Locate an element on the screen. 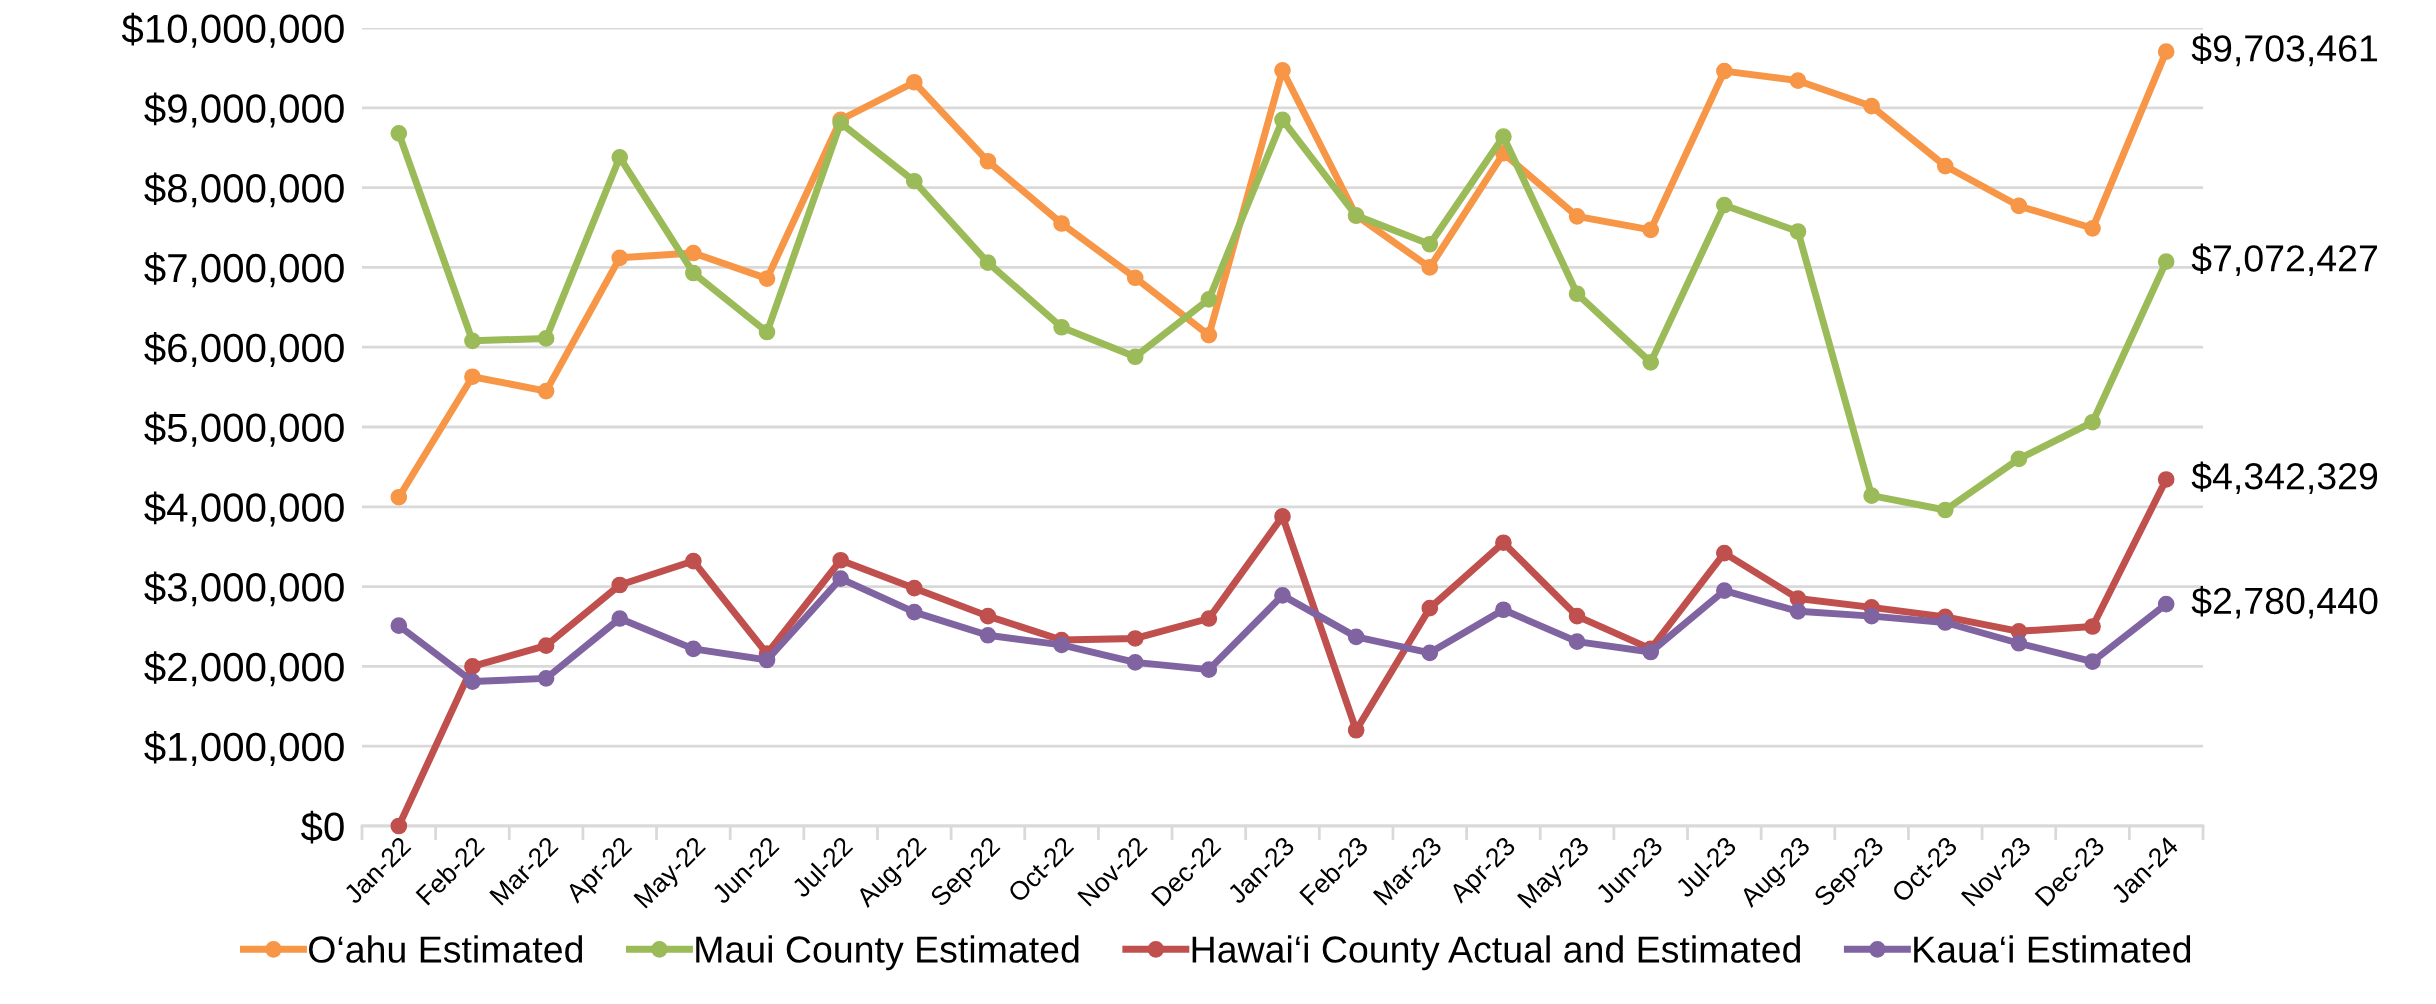 This screenshot has height=1004, width=2436. data-label: $2,780,440 is located at coordinates (2284, 602).